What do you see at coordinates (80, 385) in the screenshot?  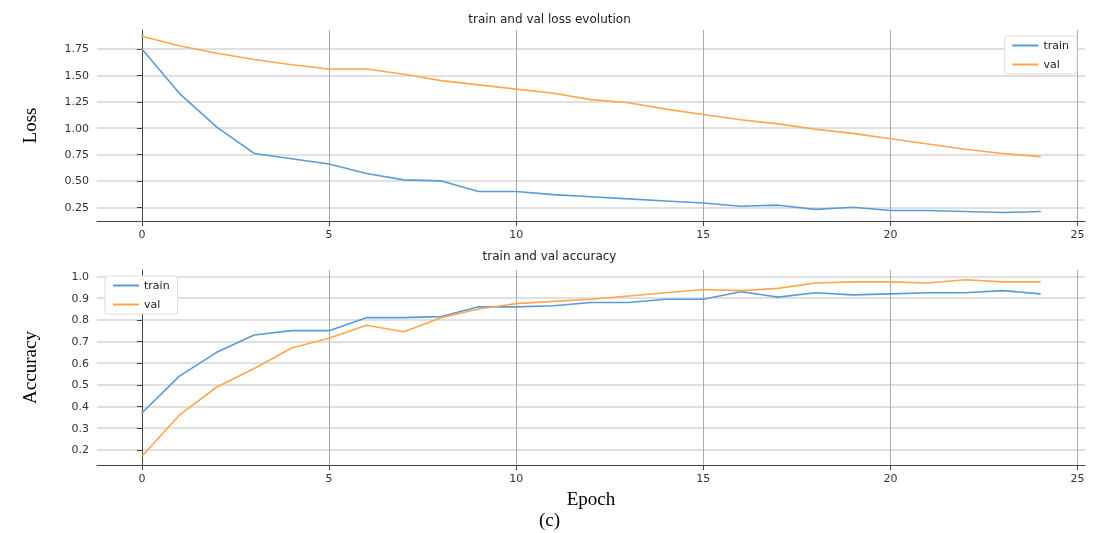 I see `y-tick-label: 0.5` at bounding box center [80, 385].